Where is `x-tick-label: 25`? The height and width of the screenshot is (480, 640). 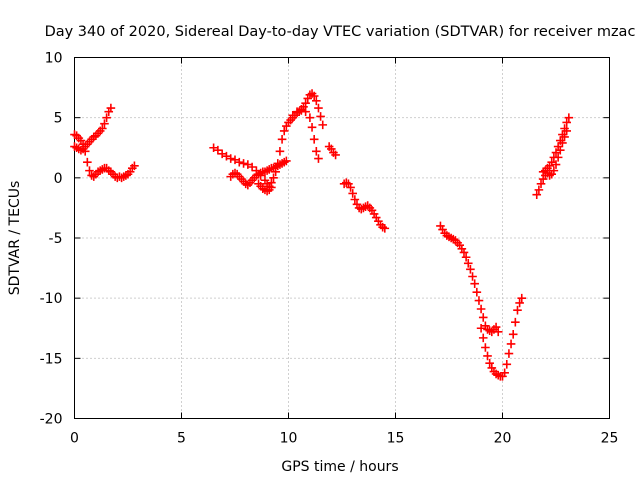
x-tick-label: 25 is located at coordinates (610, 439).